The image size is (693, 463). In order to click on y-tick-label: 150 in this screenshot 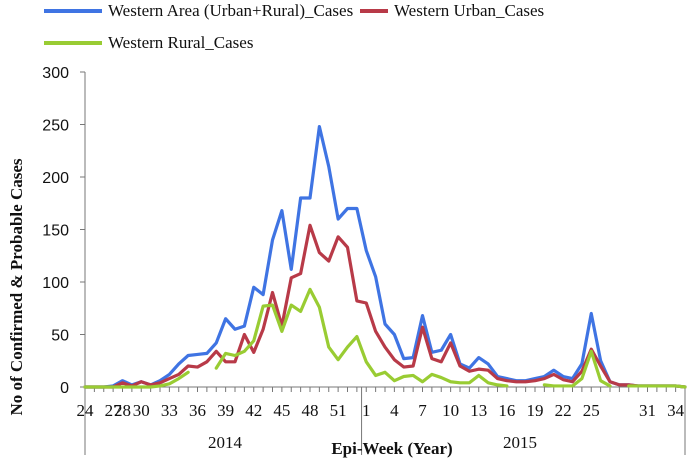, I will do `click(55, 231)`.